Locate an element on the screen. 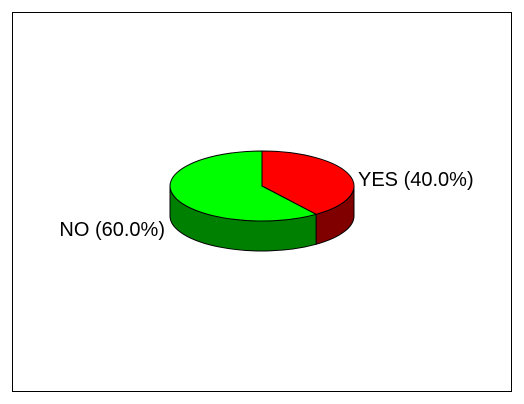 The image size is (524, 404). pie-slice-yes is located at coordinates (308, 182).